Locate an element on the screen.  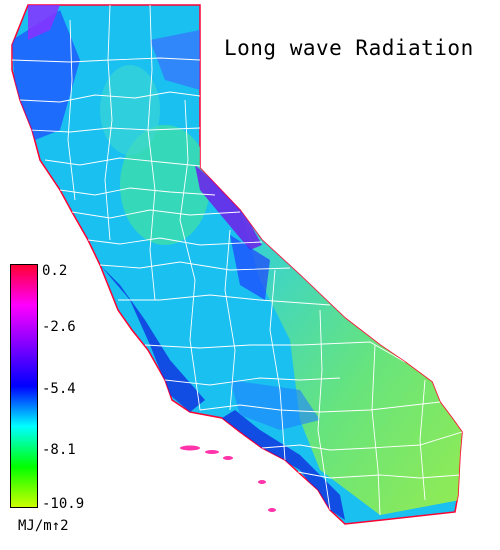
channel-islands is located at coordinates (228, 478).